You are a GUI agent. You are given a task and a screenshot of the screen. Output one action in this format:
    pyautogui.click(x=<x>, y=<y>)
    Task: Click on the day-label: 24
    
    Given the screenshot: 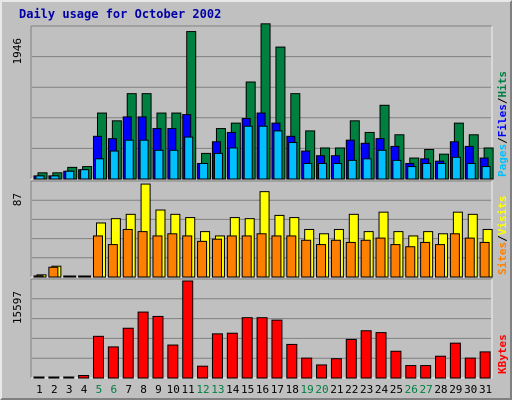 What is the action you would take?
    pyautogui.click(x=382, y=389)
    